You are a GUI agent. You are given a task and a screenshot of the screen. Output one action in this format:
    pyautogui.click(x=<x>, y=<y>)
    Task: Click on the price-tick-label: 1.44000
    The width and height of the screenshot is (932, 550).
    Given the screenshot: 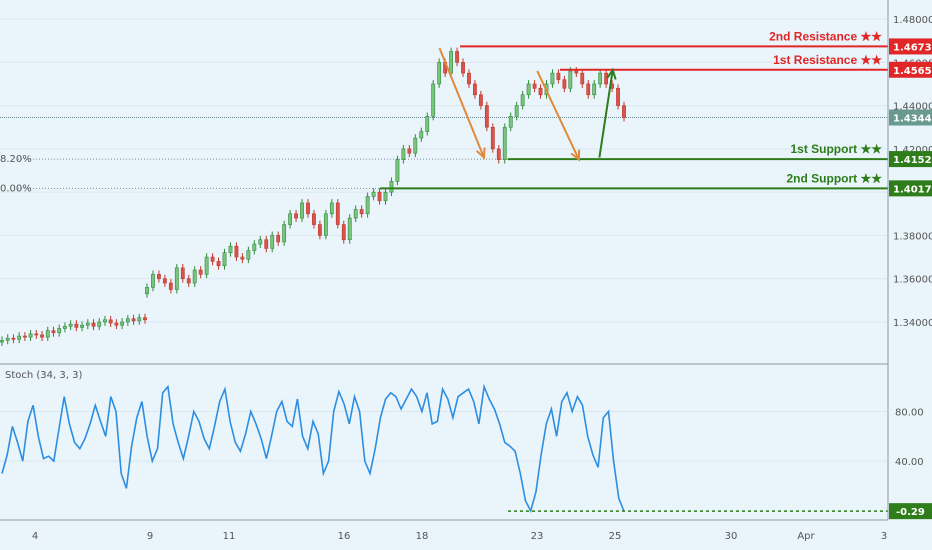 What is the action you would take?
    pyautogui.click(x=912, y=107)
    